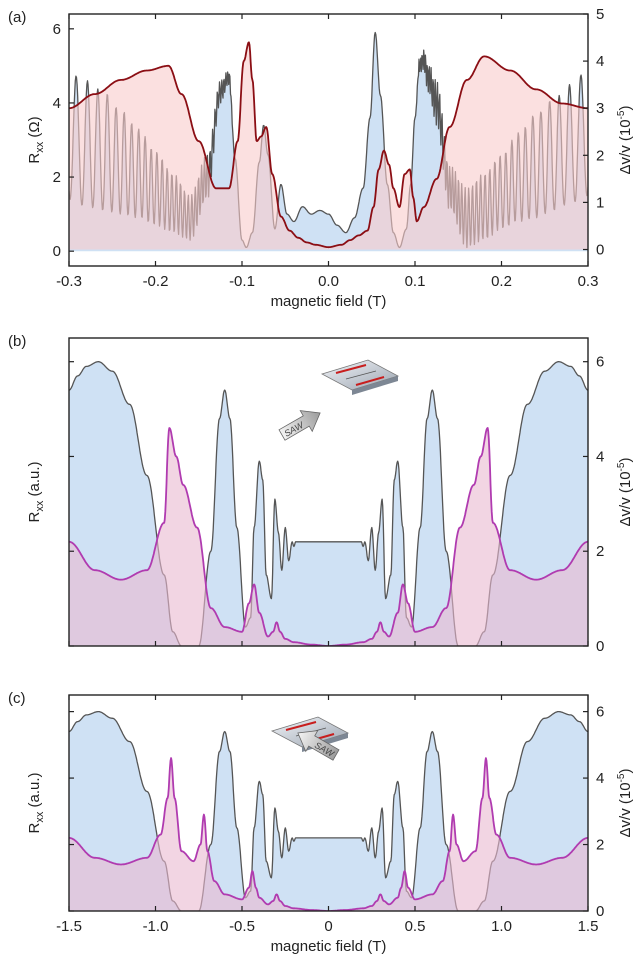 The width and height of the screenshot is (644, 972). I want to click on y-axis-label: Rxx (Ω), so click(36, 139).